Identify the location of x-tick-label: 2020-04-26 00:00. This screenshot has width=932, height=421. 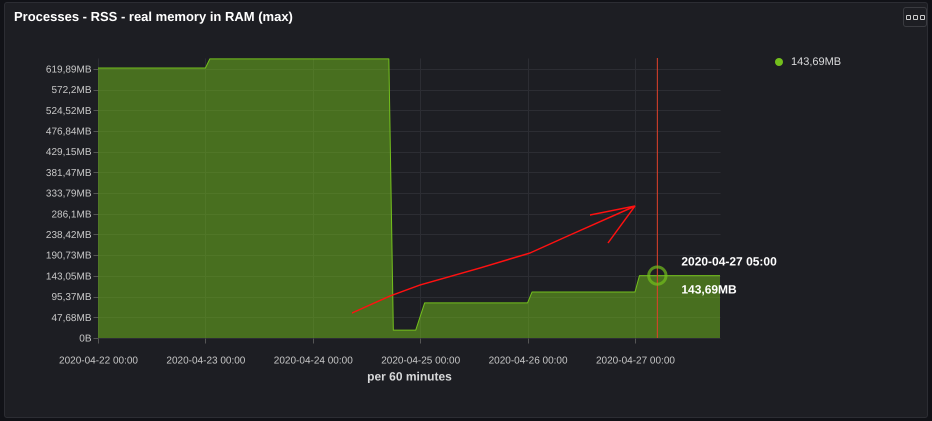
(528, 361).